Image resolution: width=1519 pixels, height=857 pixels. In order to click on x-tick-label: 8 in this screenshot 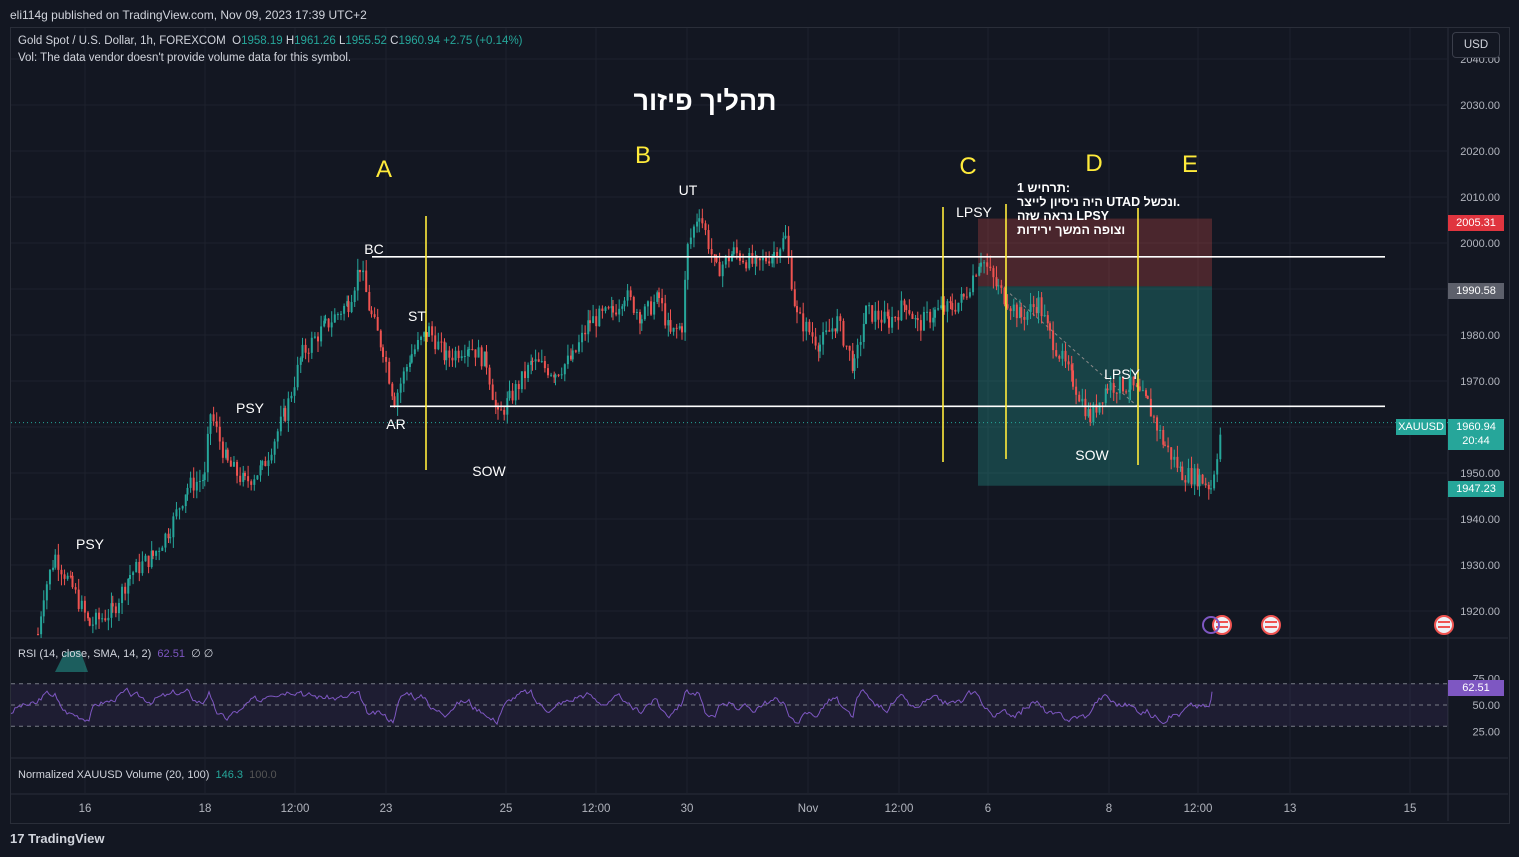, I will do `click(1109, 809)`.